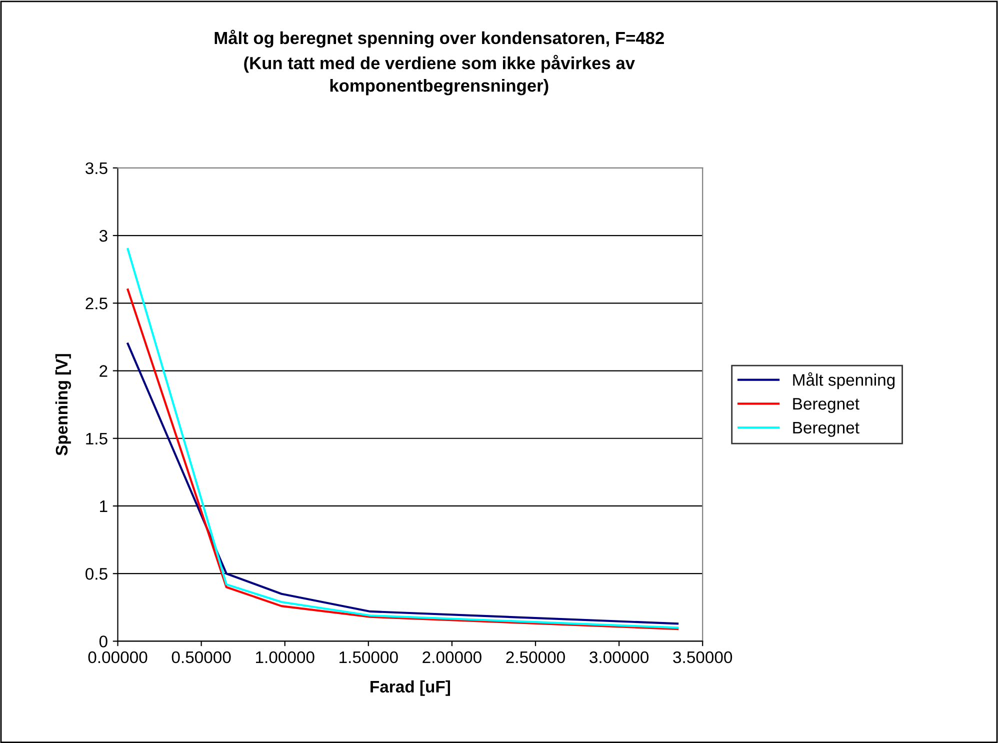 The width and height of the screenshot is (998, 743). What do you see at coordinates (103, 642) in the screenshot?
I see `y-tick-label: 0` at bounding box center [103, 642].